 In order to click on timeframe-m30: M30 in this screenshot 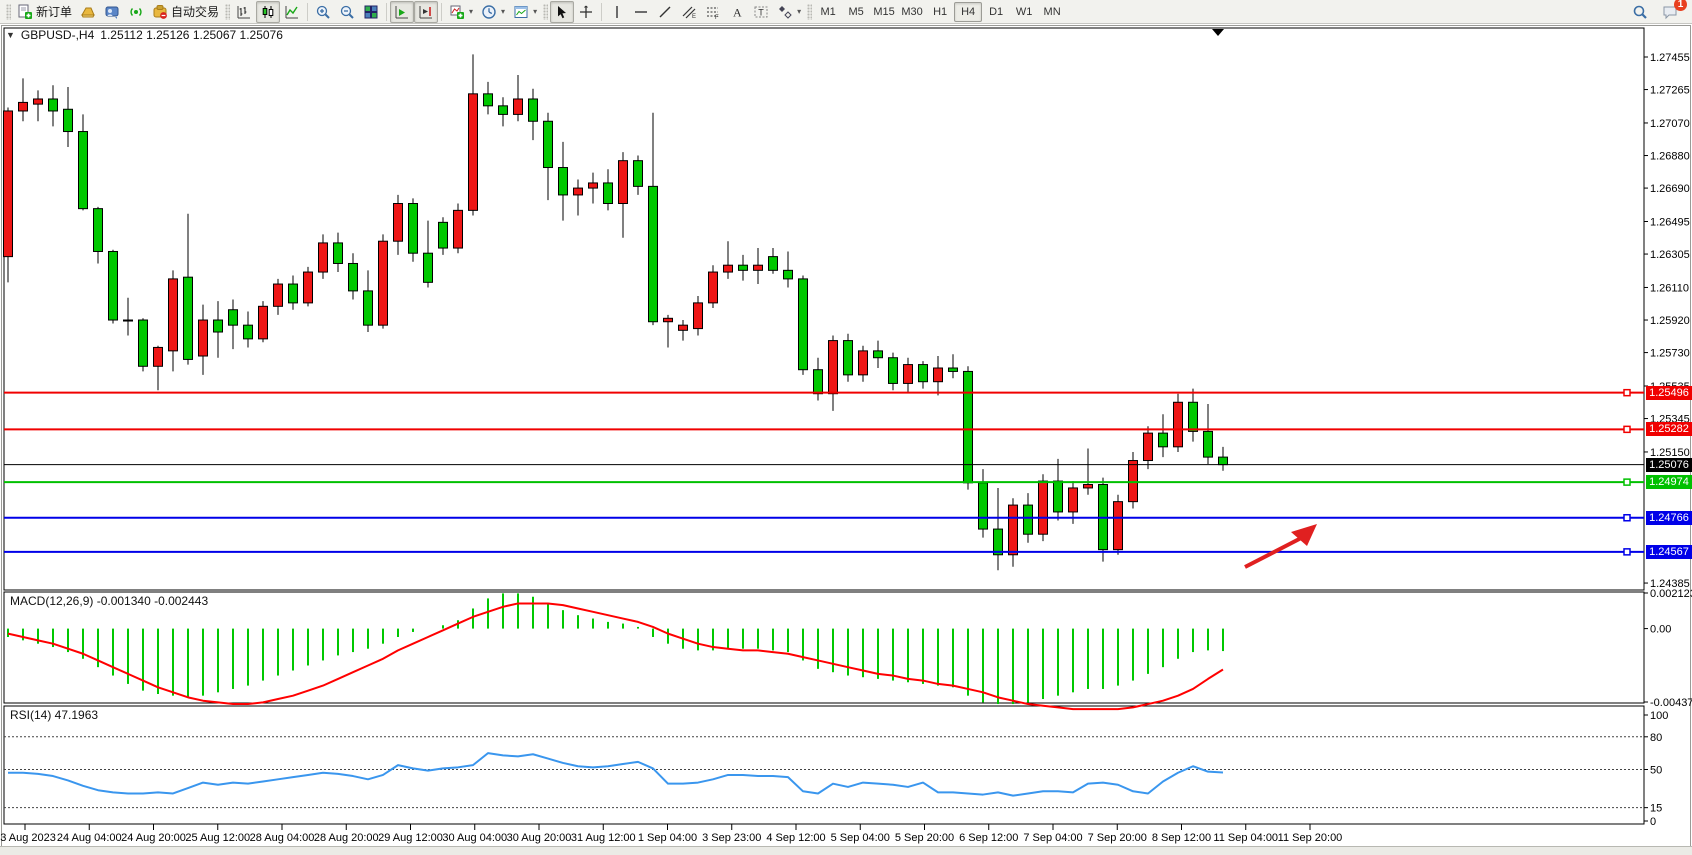, I will do `click(912, 11)`.